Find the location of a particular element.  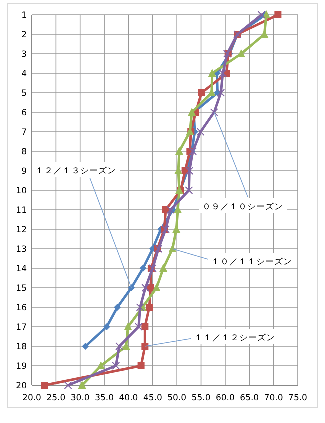

y-tick-label: 17 is located at coordinates (21, 328).